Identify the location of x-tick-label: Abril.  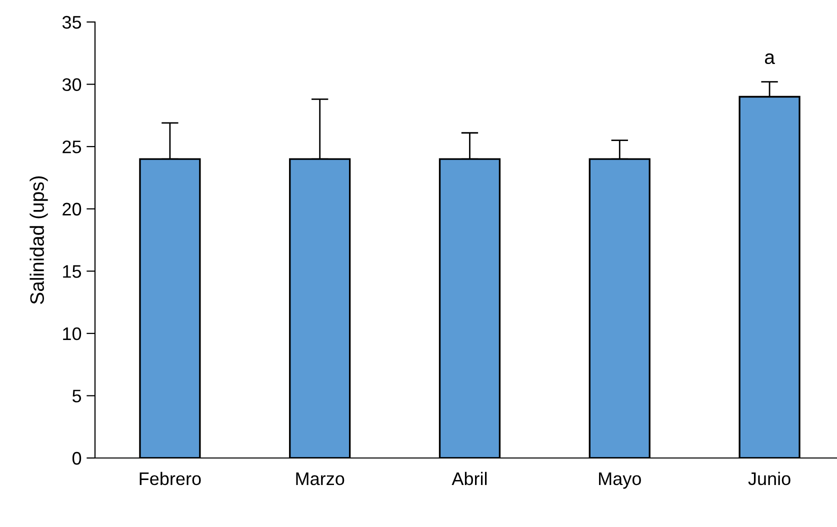
(469, 479).